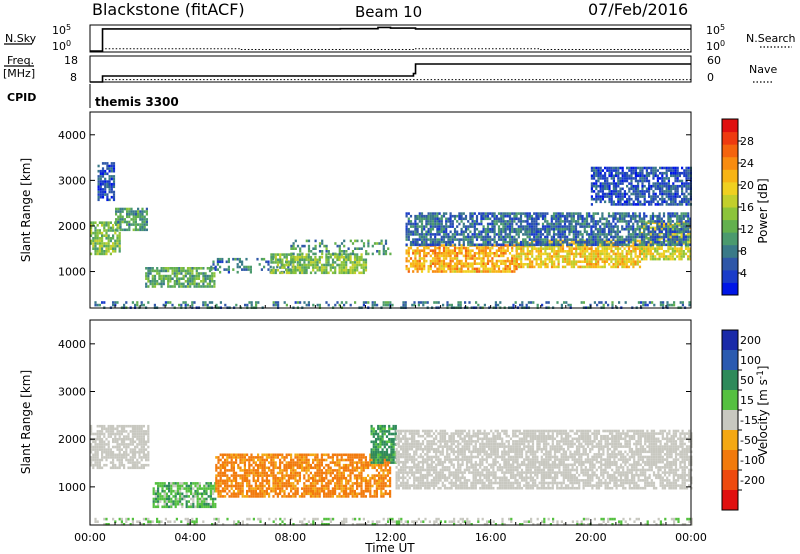 Image resolution: width=800 pixels, height=554 pixels. What do you see at coordinates (730, 214) in the screenshot?
I see `colorbar-swatch` at bounding box center [730, 214].